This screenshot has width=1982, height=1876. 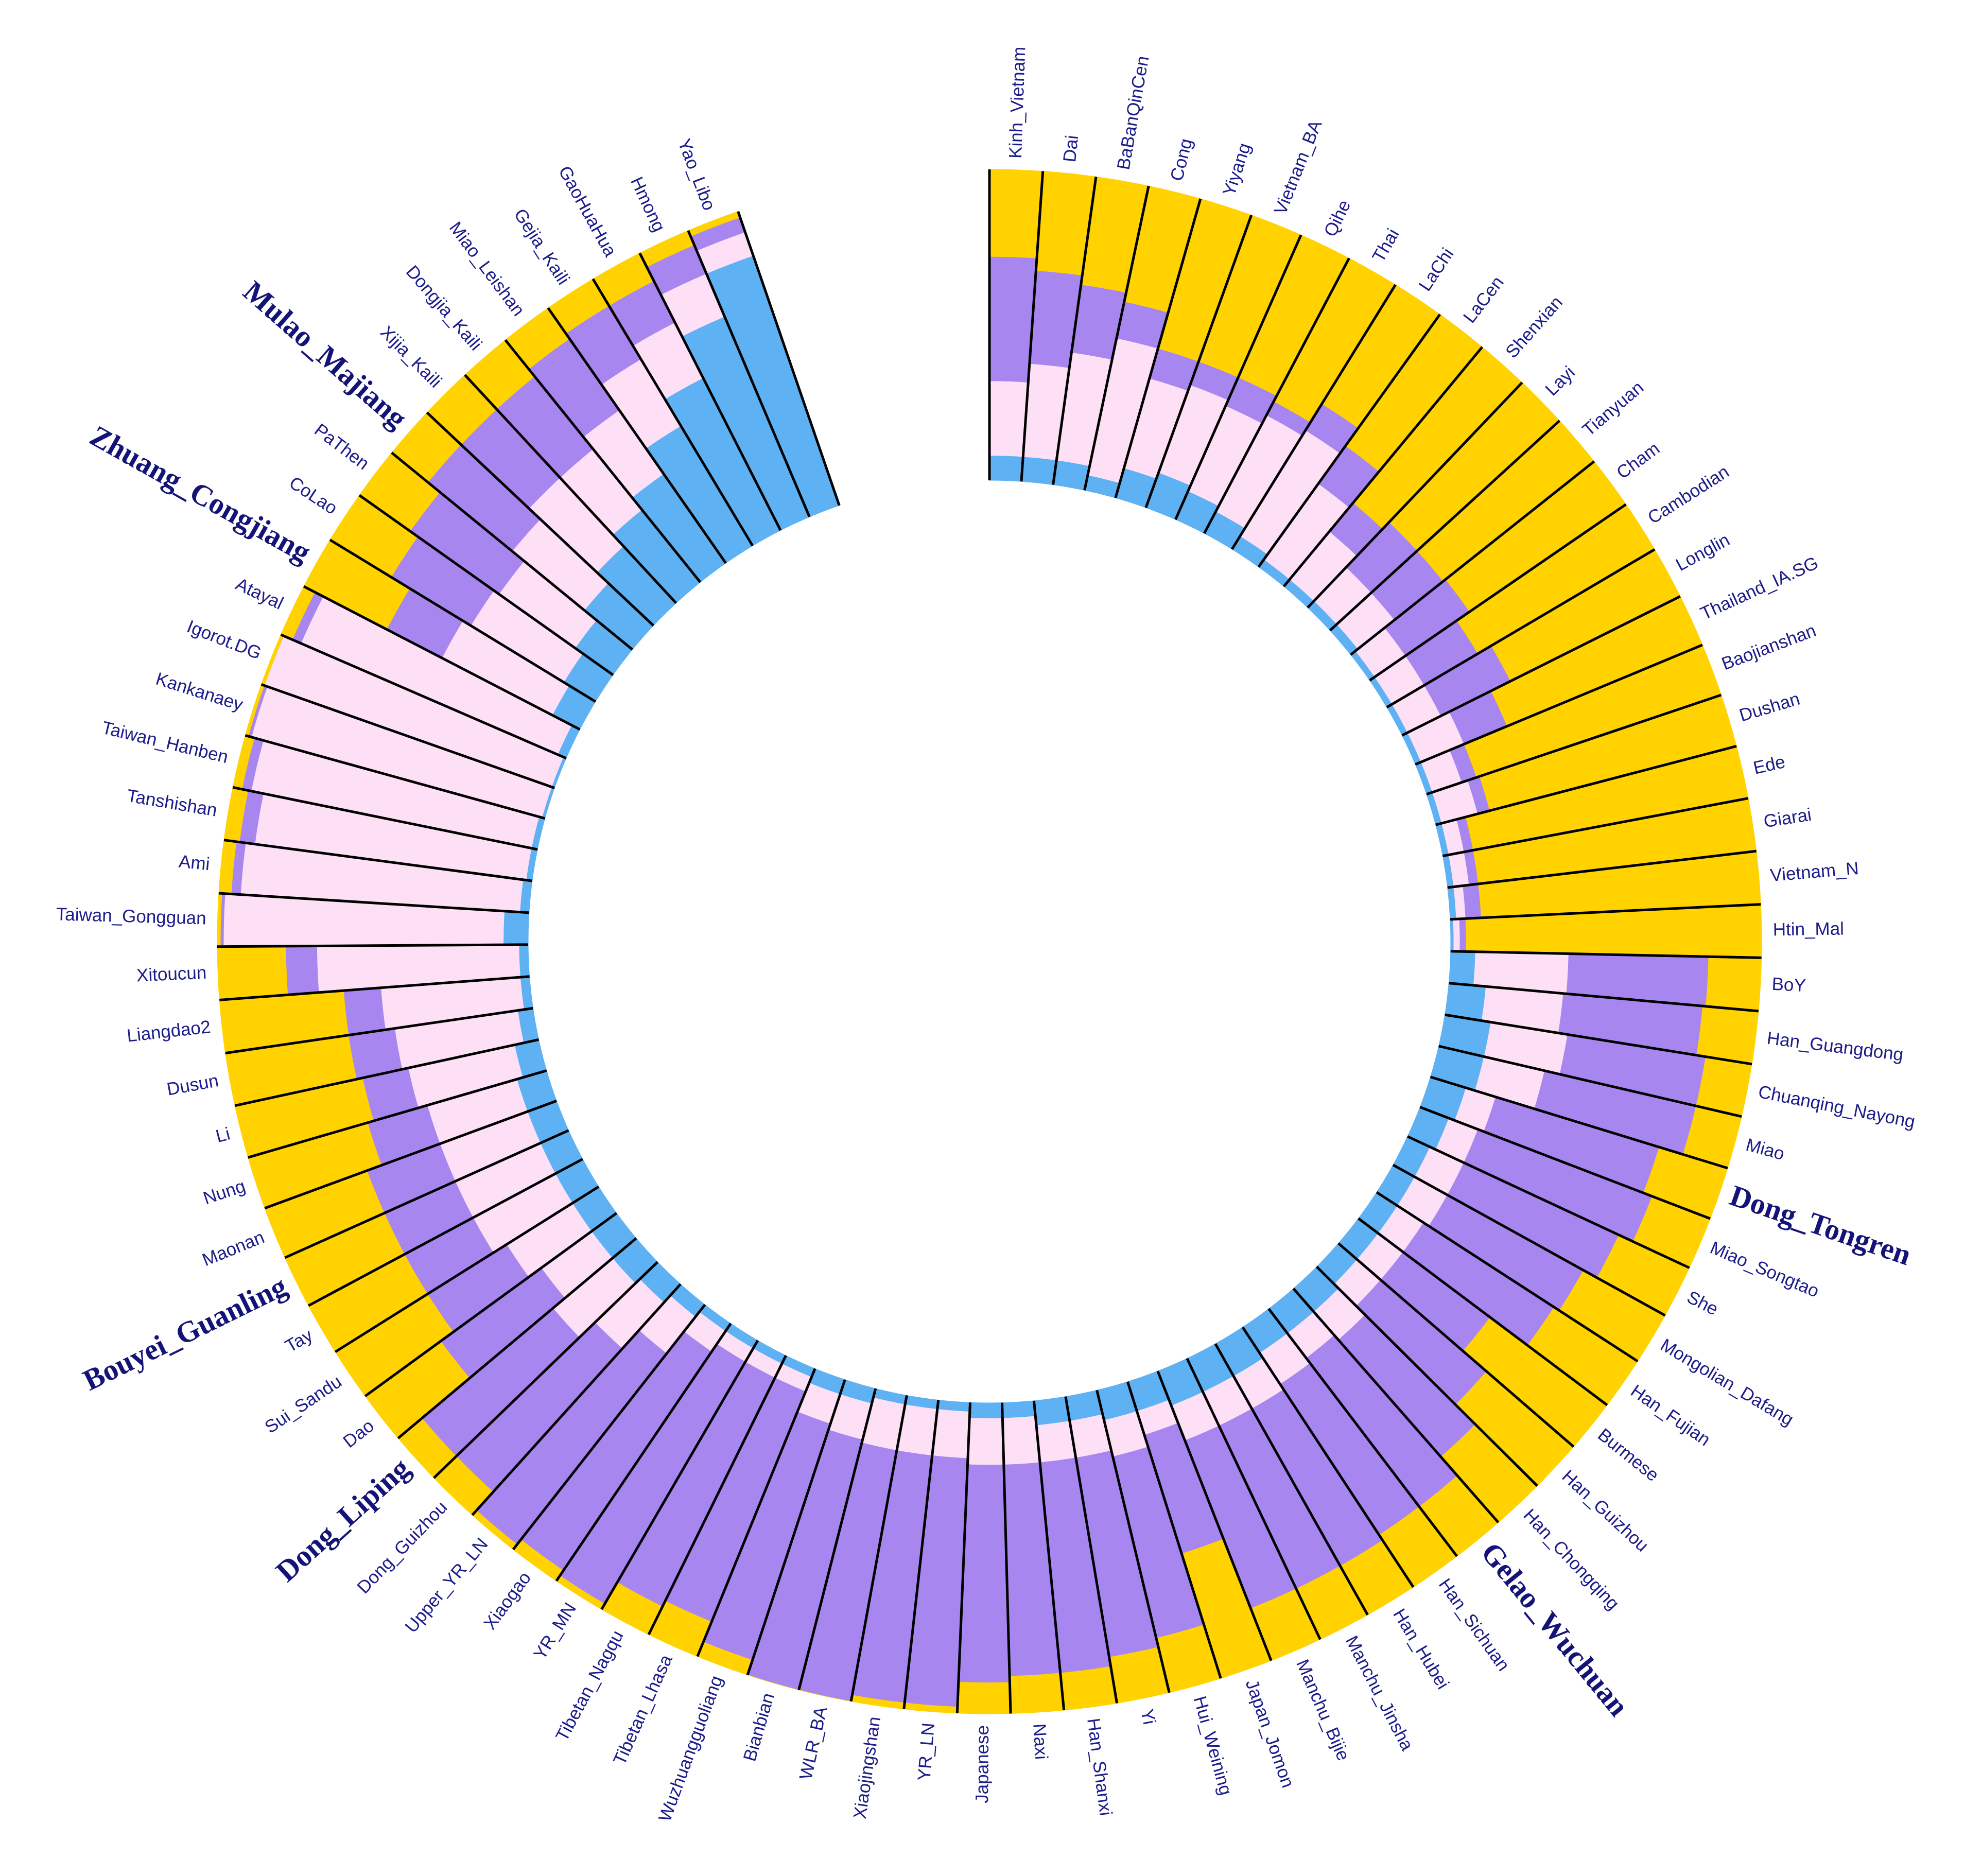 I want to click on population-label: Vietnam_N, so click(x=1814, y=871).